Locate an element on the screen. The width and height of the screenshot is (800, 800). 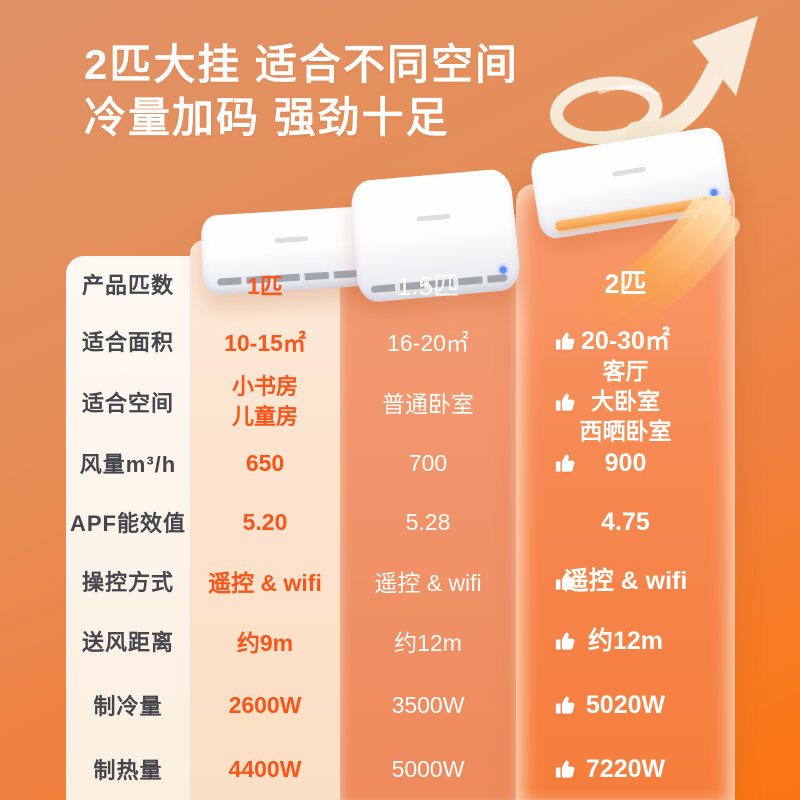
cell-area-1-5hp: 16-20㎡ is located at coordinates (428, 343).